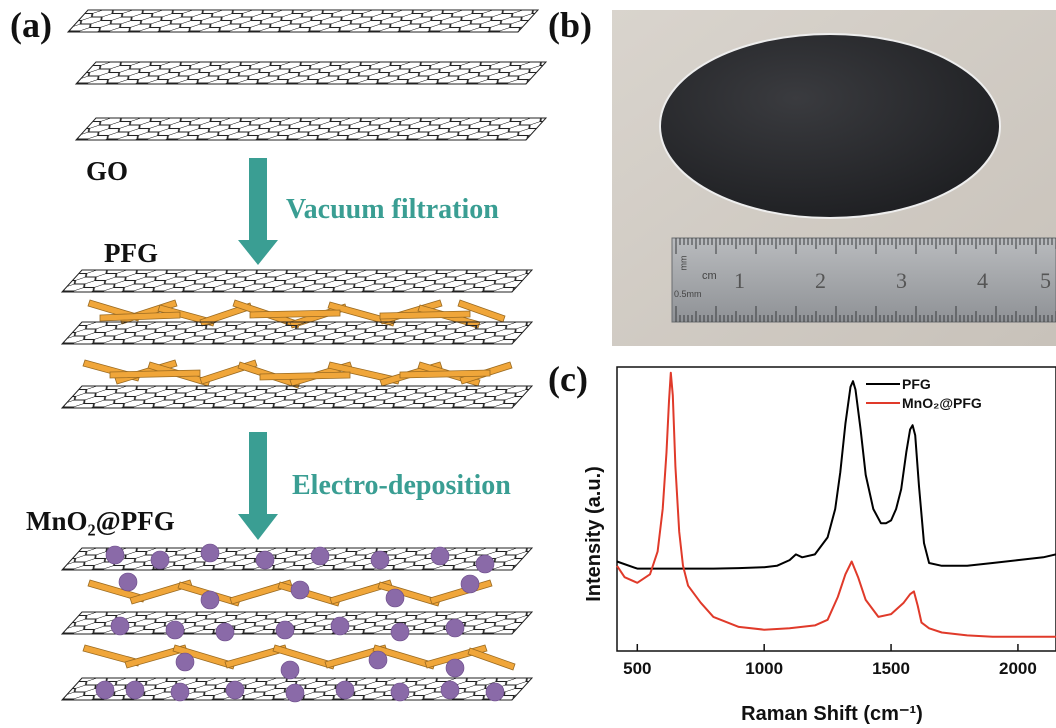 This screenshot has width=1056, height=728. Describe the element at coordinates (830, 126) in the screenshot. I see `pfg-film-disc` at that location.